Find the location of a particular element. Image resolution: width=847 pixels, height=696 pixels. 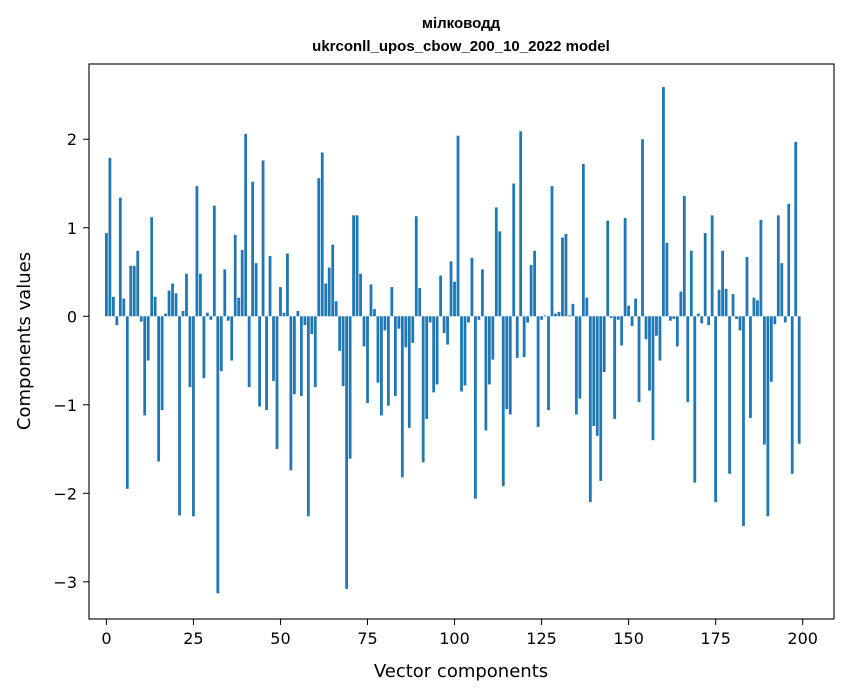

y-tick-label: −1 is located at coordinates (65, 405).